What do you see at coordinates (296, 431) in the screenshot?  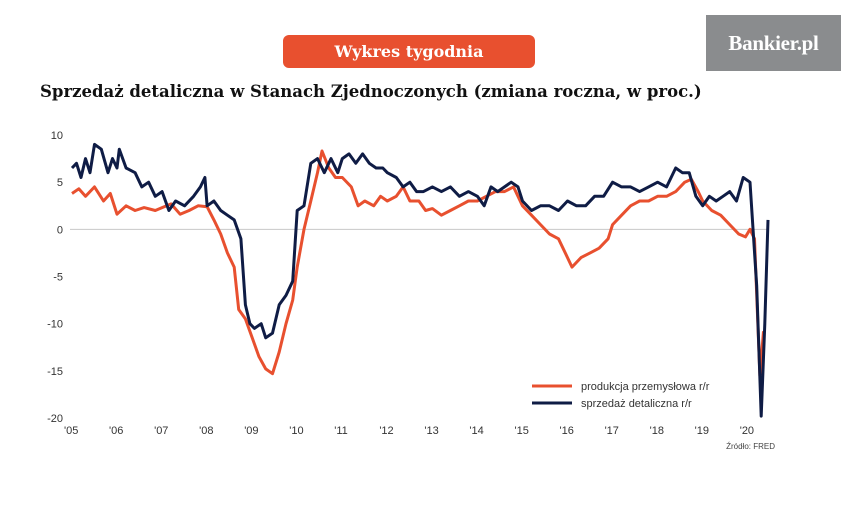 I see `x-tick-label: '10` at bounding box center [296, 431].